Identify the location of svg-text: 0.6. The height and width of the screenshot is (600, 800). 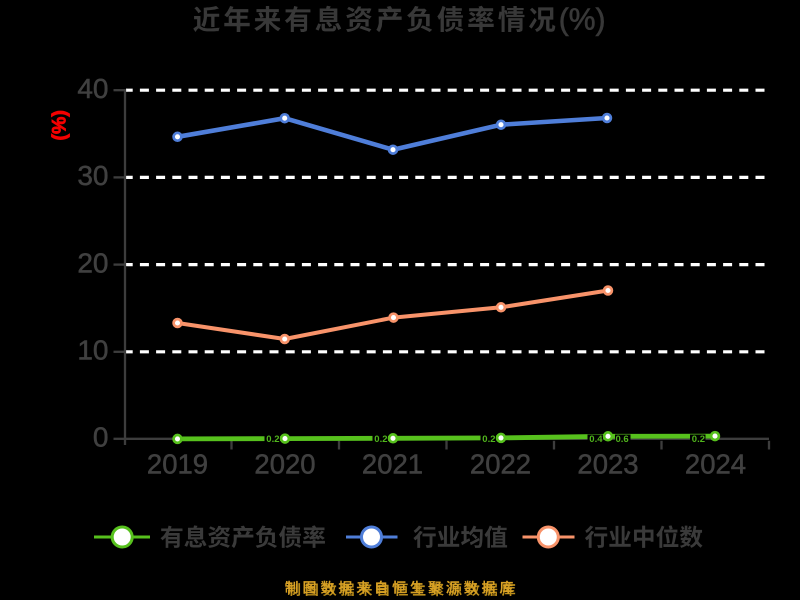
(622, 439).